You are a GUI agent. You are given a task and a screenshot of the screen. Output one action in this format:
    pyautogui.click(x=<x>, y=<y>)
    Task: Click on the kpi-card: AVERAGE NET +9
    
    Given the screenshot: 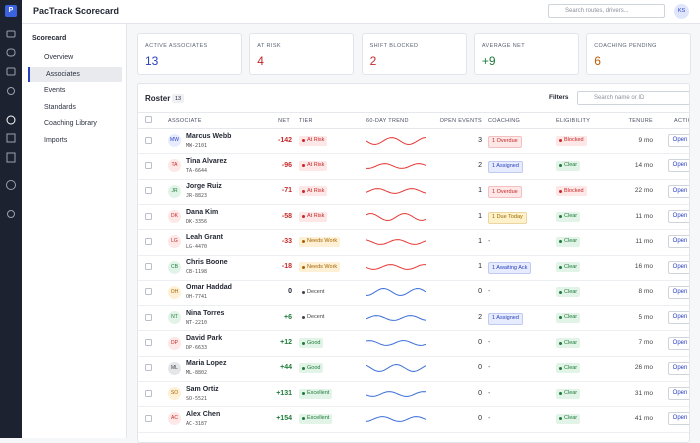 What is the action you would take?
    pyautogui.click(x=526, y=54)
    